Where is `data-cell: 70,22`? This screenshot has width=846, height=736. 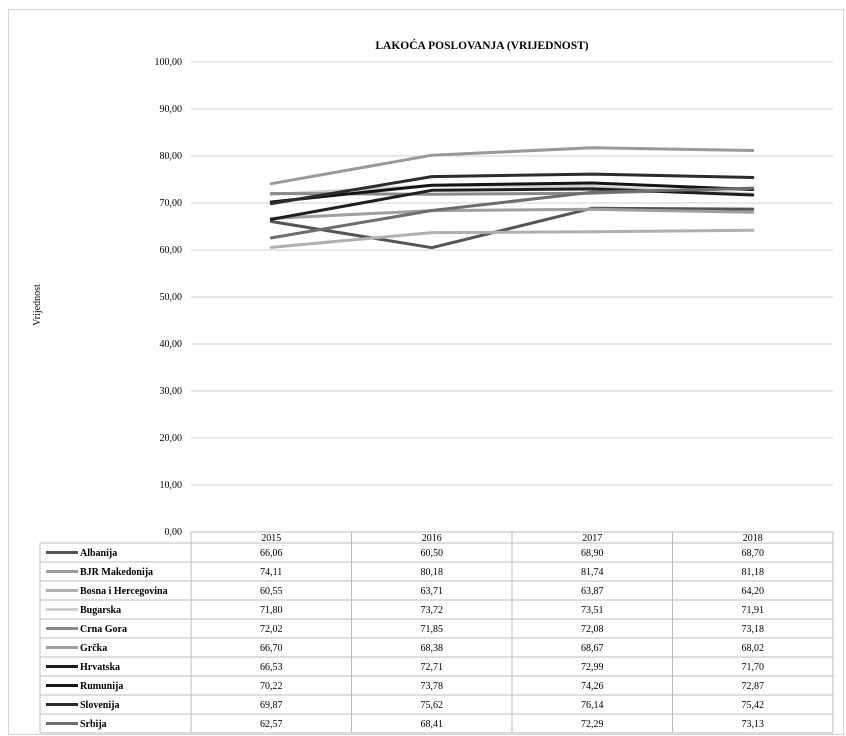 data-cell: 70,22 is located at coordinates (271, 686).